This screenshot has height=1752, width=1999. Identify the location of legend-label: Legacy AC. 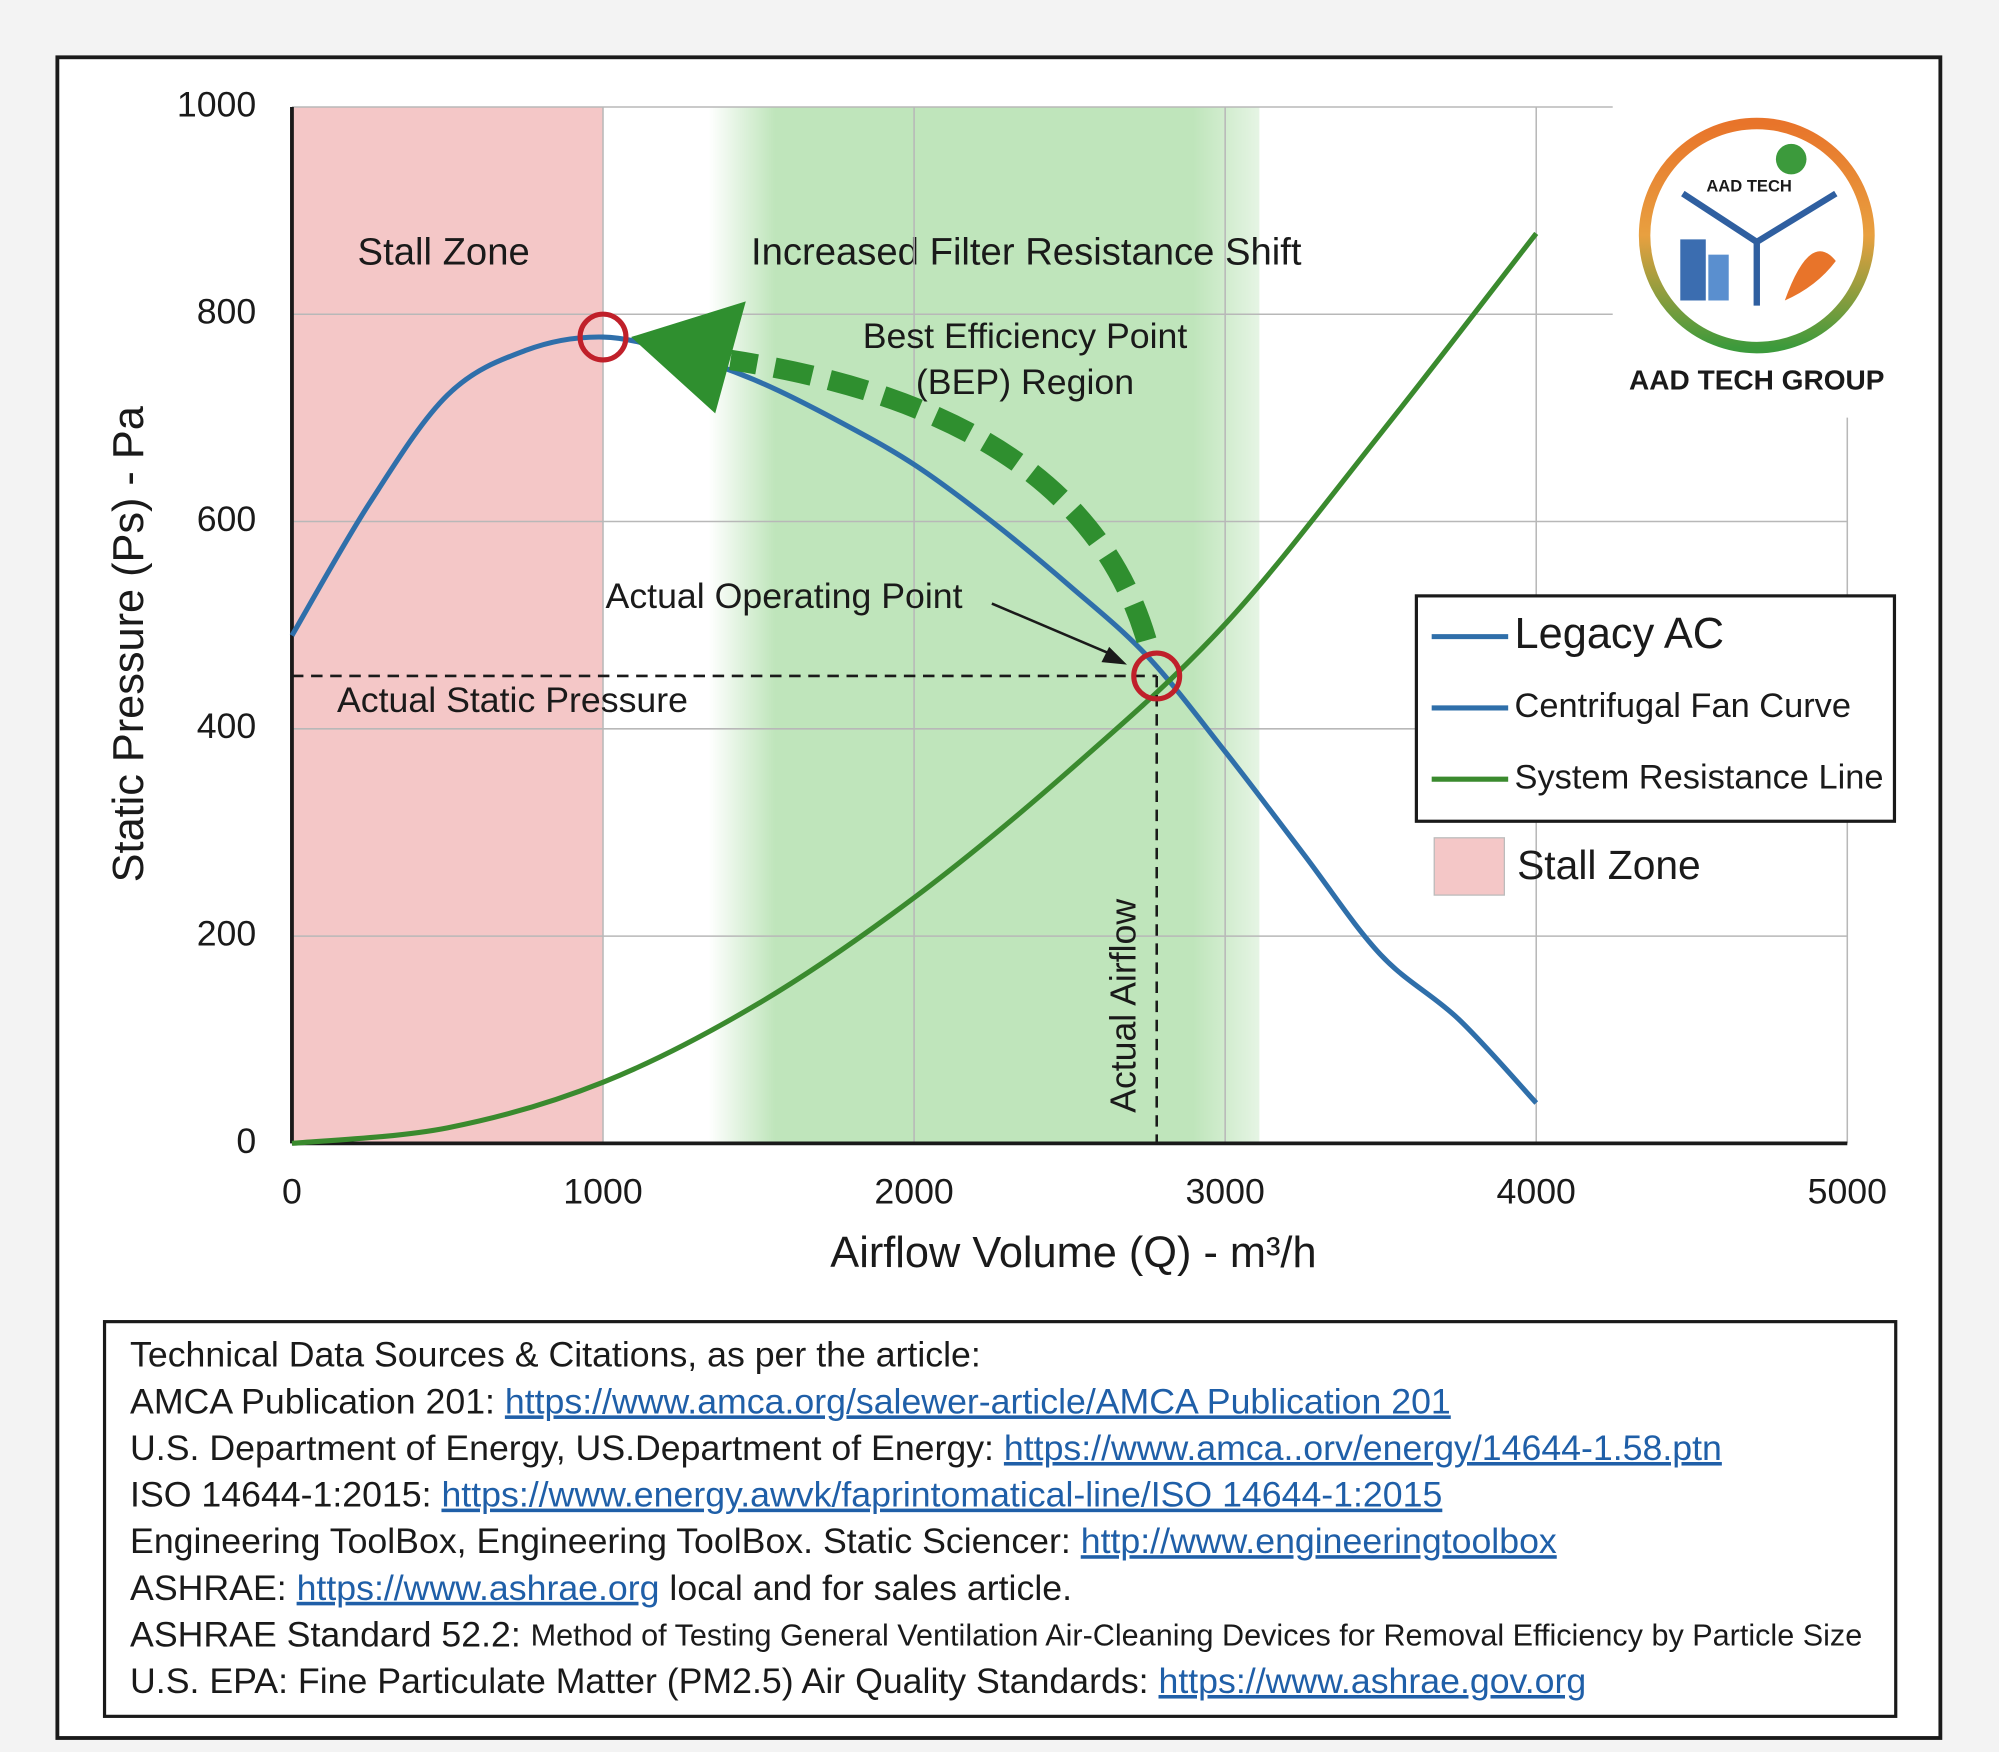
(1620, 634).